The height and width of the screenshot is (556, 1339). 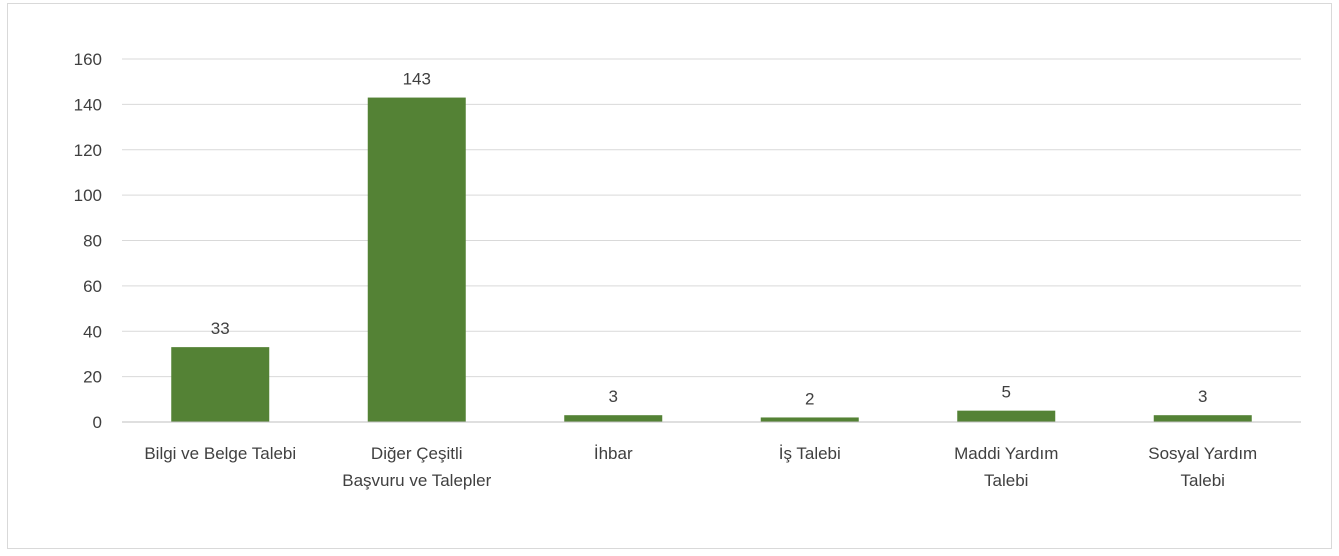 I want to click on y-tick-label: 160, so click(x=88, y=59).